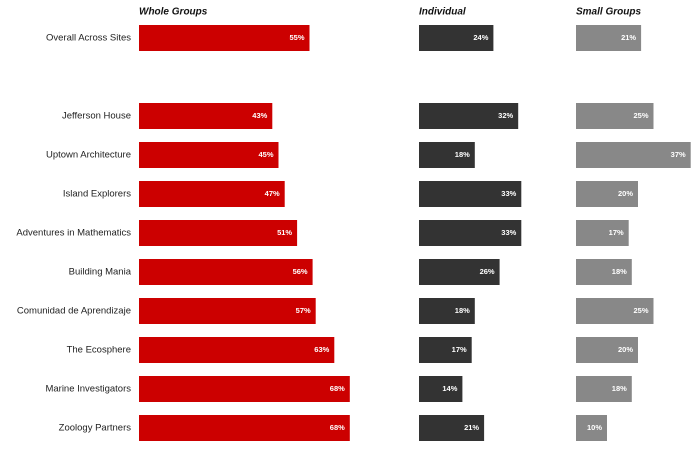 The image size is (700, 457). Describe the element at coordinates (321, 349) in the screenshot. I see `value-label: 63%` at that location.